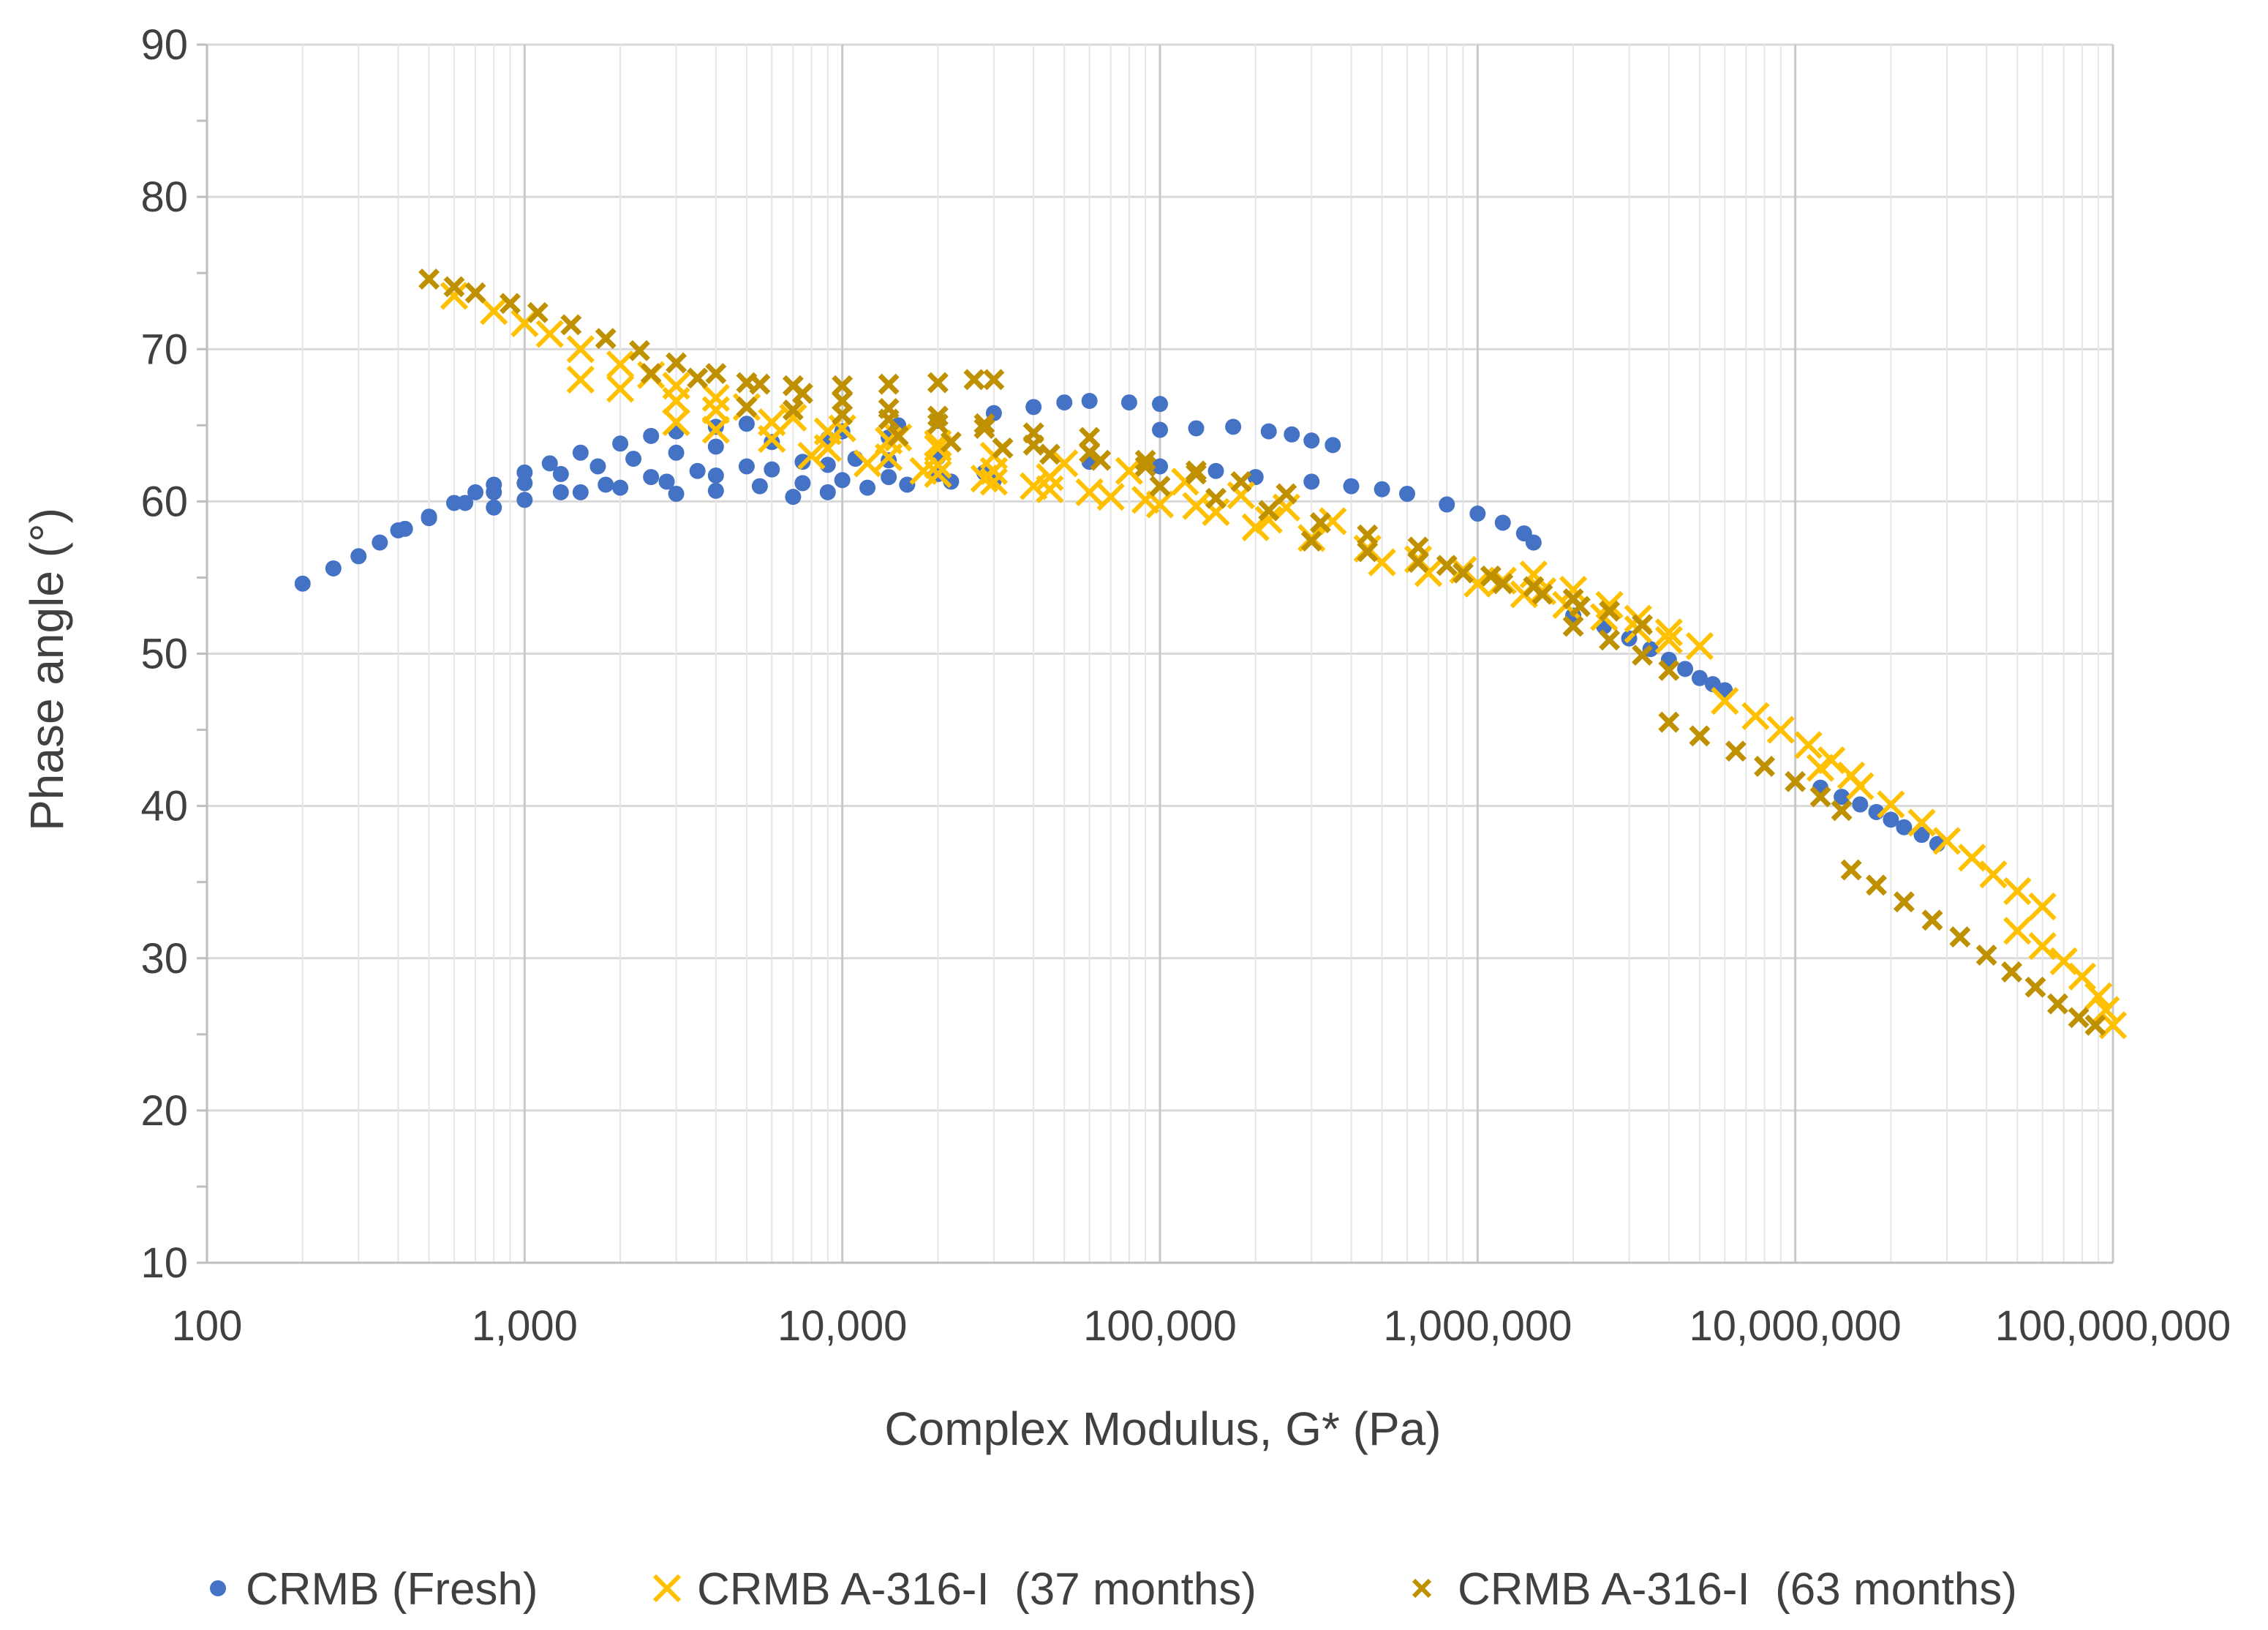 Image resolution: width=2268 pixels, height=1630 pixels. Describe the element at coordinates (667, 1589) in the screenshot. I see `legend-marker-37-months` at that location.